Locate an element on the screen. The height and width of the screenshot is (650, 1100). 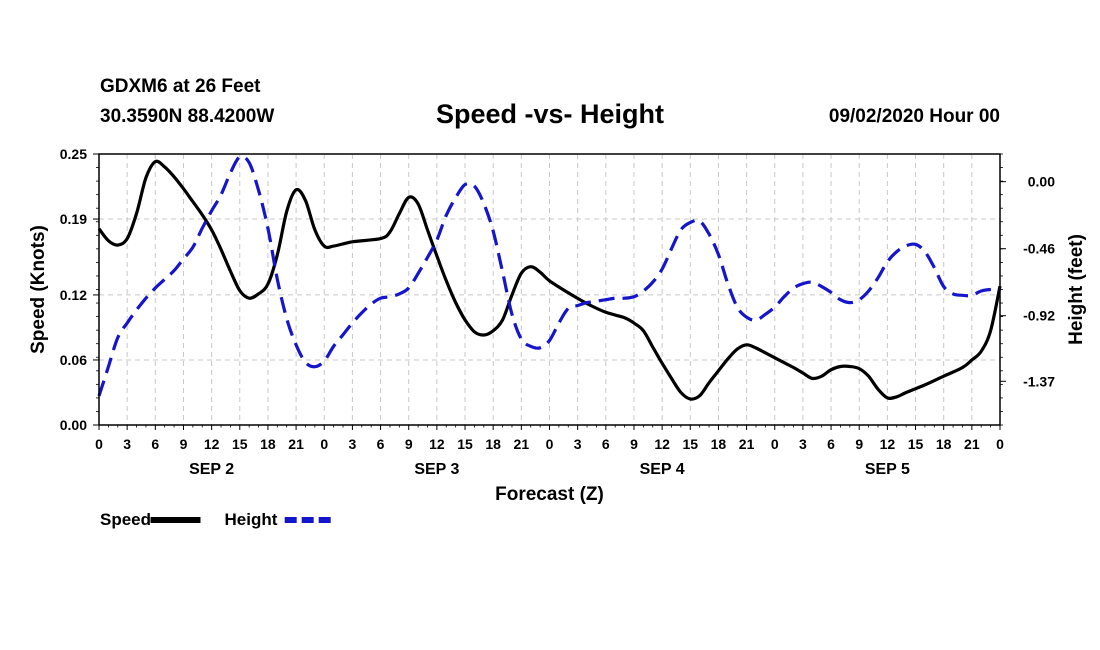
y-tick-label: 0.12 is located at coordinates (73, 295).